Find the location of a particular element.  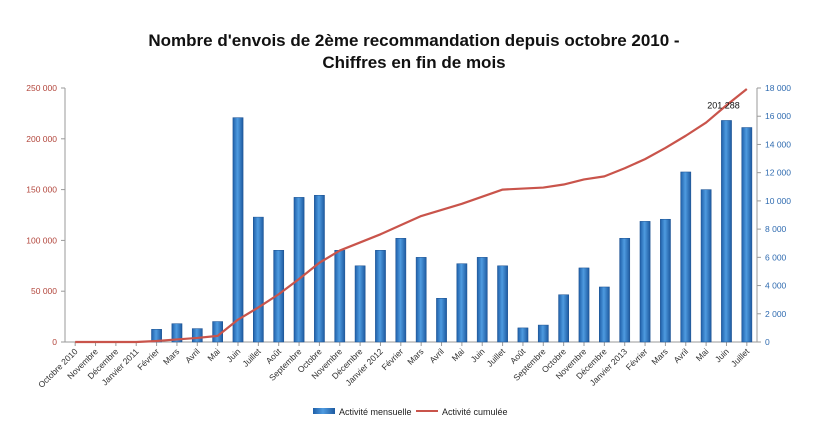

legend-label: Activité cumulée is located at coordinates (475, 412).